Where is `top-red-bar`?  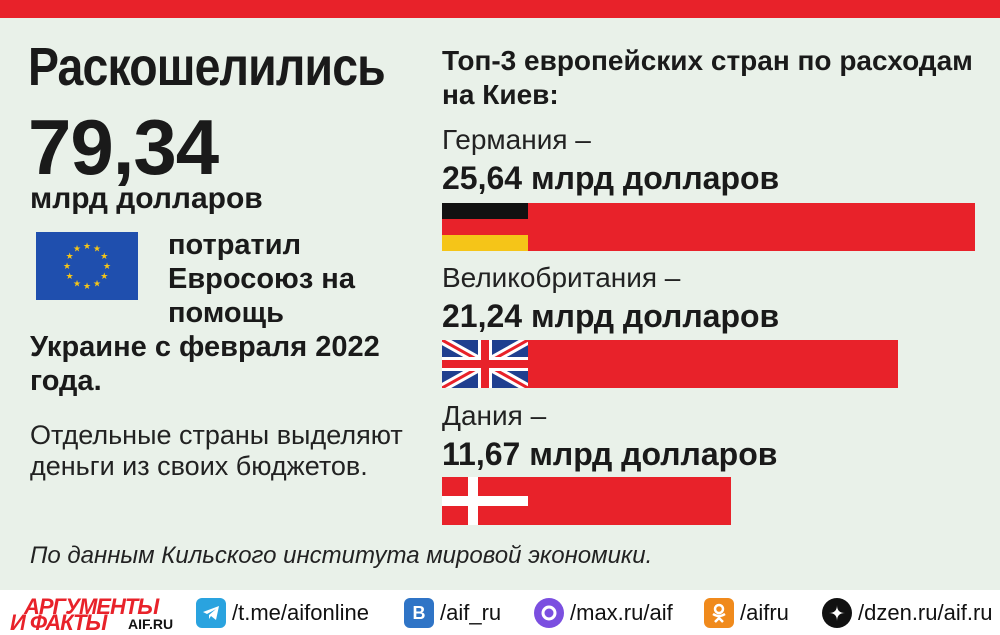
top-red-bar is located at coordinates (500, 9).